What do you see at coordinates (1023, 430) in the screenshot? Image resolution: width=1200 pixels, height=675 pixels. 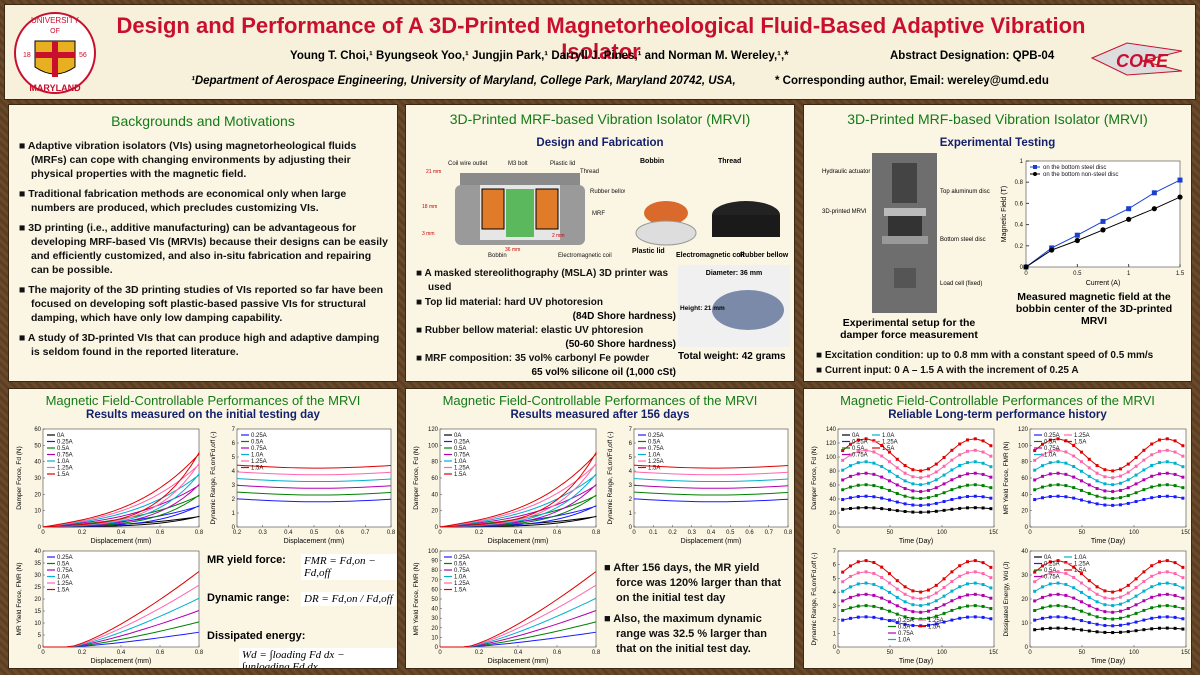 I see `y-tick-label: 120` at bounding box center [1023, 430].